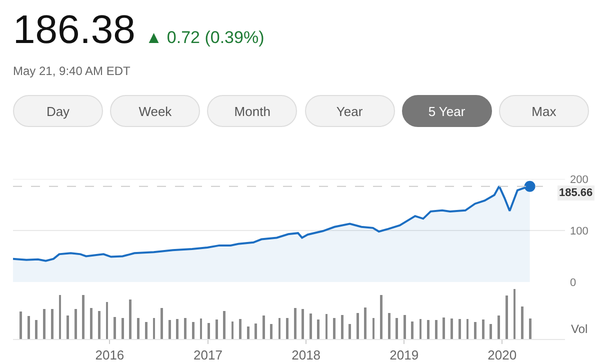 Image resolution: width=601 pixels, height=363 pixels. What do you see at coordinates (576, 193) in the screenshot?
I see `ref-line-label: 185.66` at bounding box center [576, 193].